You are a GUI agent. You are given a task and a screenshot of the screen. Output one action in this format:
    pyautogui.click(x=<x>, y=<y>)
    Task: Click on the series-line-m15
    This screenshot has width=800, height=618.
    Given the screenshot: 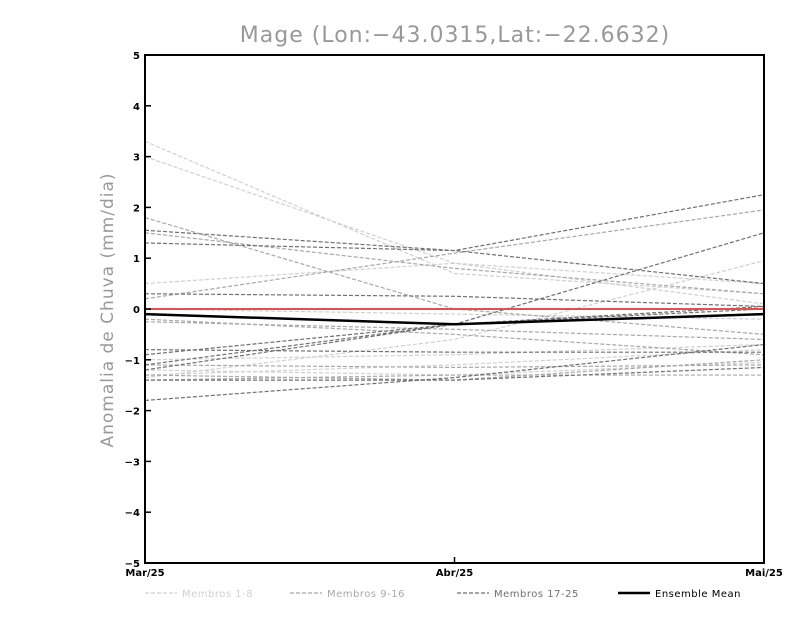 What is the action you would take?
    pyautogui.click(x=454, y=263)
    